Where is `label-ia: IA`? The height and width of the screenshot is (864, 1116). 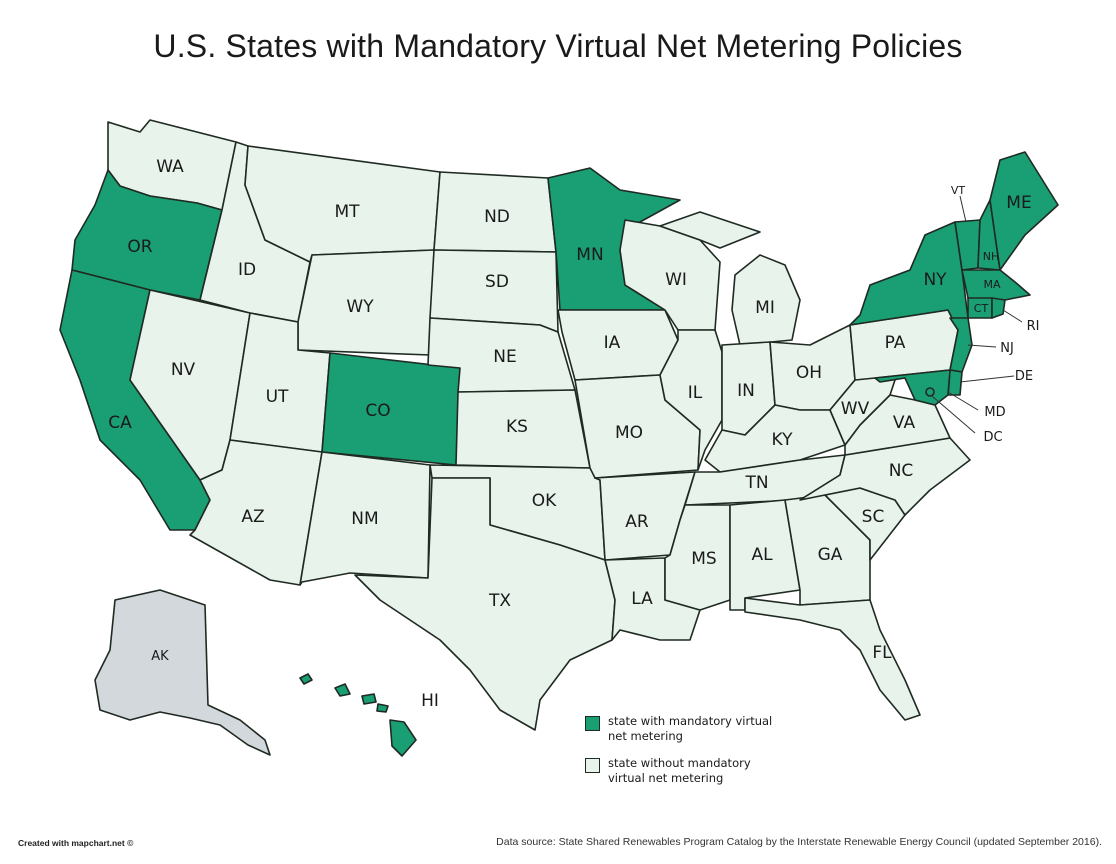
label-ia: IA is located at coordinates (612, 343).